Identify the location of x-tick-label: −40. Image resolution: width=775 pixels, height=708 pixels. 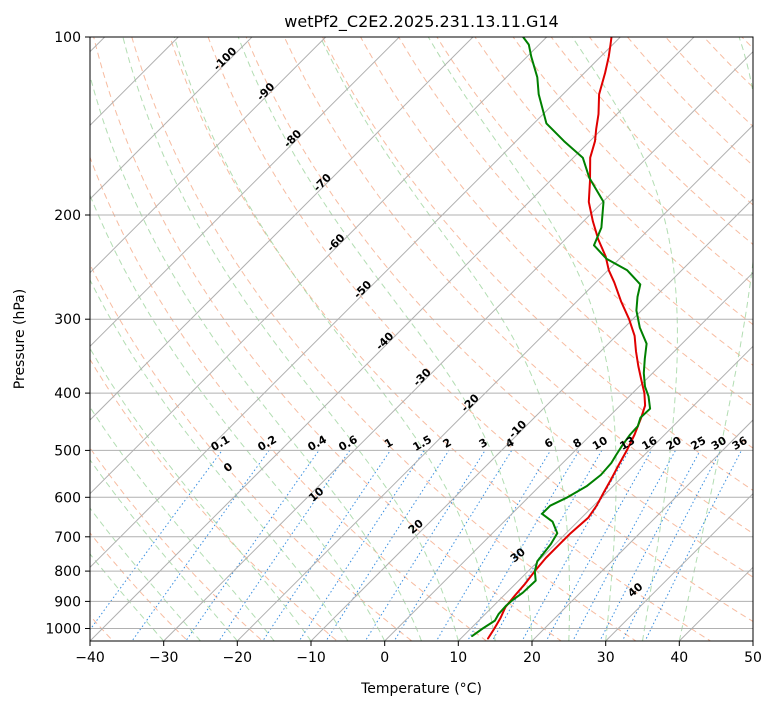
(90, 658).